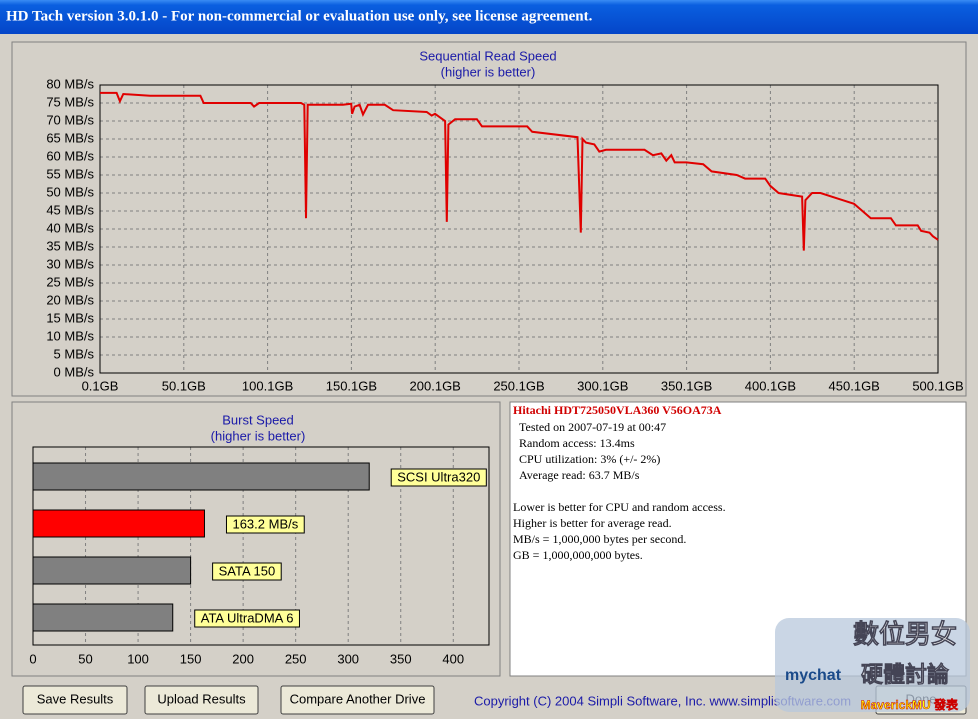 Image resolution: width=978 pixels, height=719 pixels. What do you see at coordinates (401, 658) in the screenshot?
I see `x-tick-label: 350` at bounding box center [401, 658].